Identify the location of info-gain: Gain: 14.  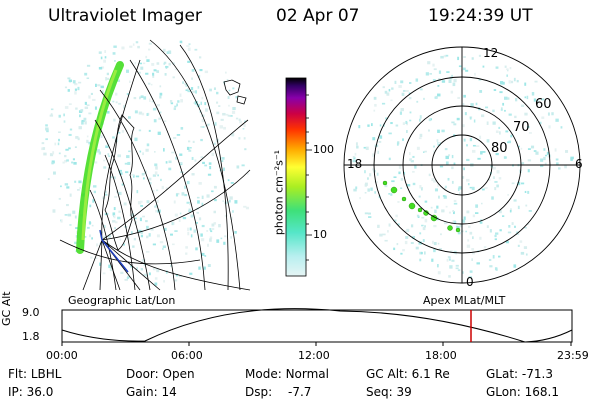
(151, 392).